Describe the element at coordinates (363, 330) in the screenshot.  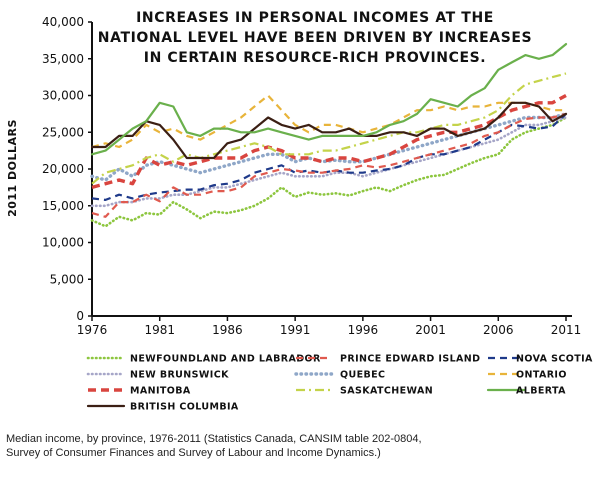
I see `x-tick-label: 1996` at that location.